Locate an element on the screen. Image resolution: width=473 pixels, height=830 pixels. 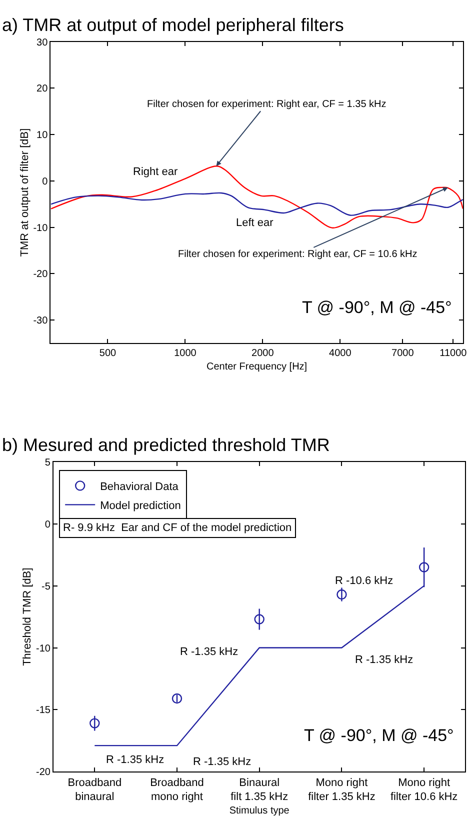
annotation: Filter chosen for experiment: Right ear, CF = 1.35 kHz is located at coordinates (266, 104).